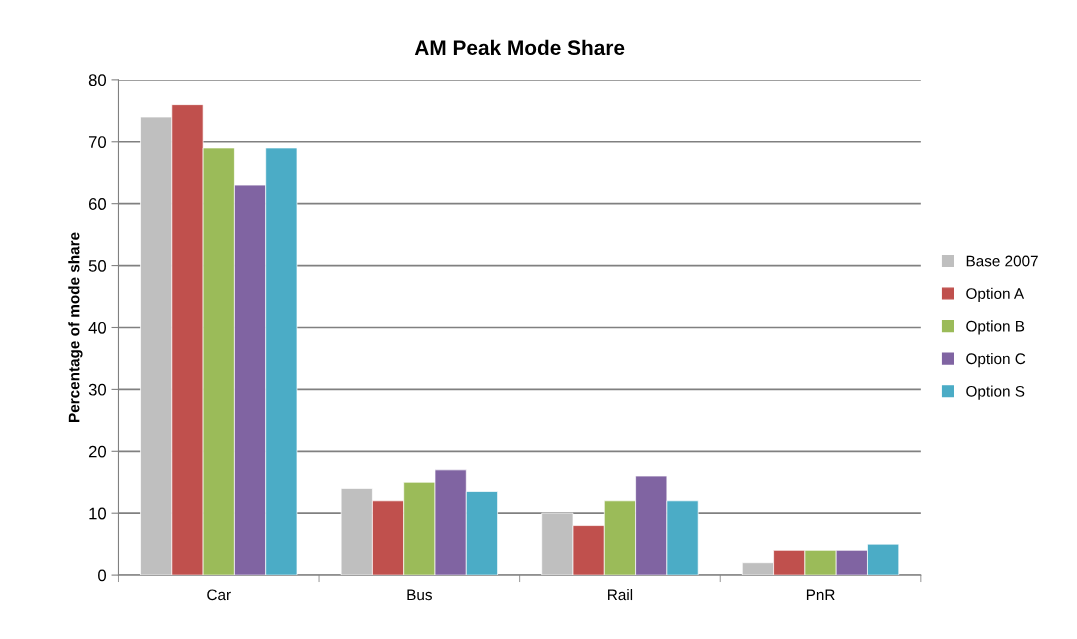 The width and height of the screenshot is (1077, 639). Describe the element at coordinates (97, 80) in the screenshot. I see `y-tick-label: 80` at that location.